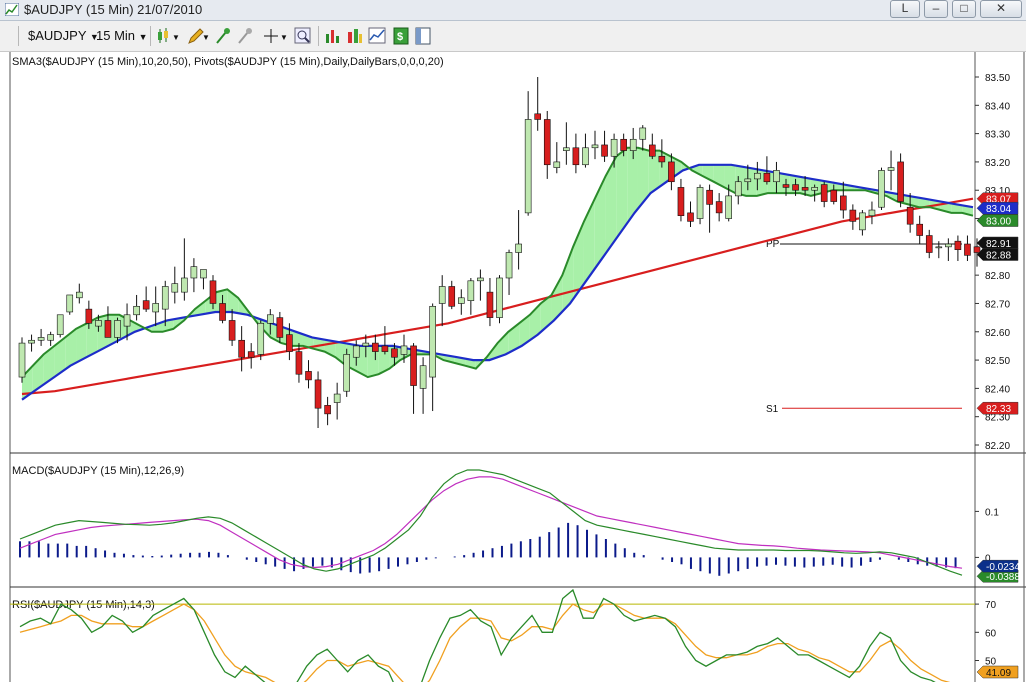 This screenshot has height=682, width=1026. What do you see at coordinates (936, 9) in the screenshot?
I see `minimize-button: –` at bounding box center [936, 9].